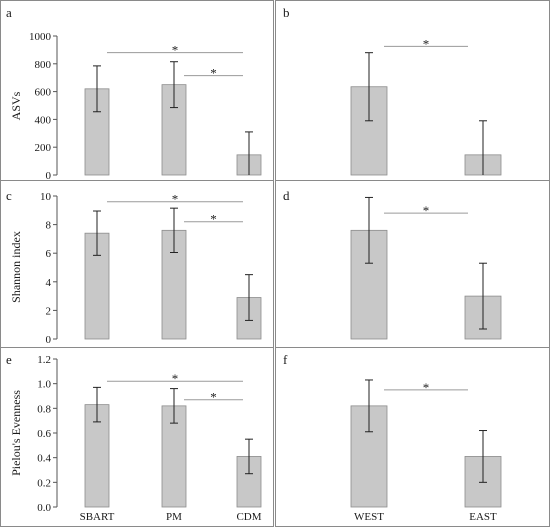 Image resolution: width=550 pixels, height=527 pixels. I want to click on panel-d-letter: d, so click(286, 195).